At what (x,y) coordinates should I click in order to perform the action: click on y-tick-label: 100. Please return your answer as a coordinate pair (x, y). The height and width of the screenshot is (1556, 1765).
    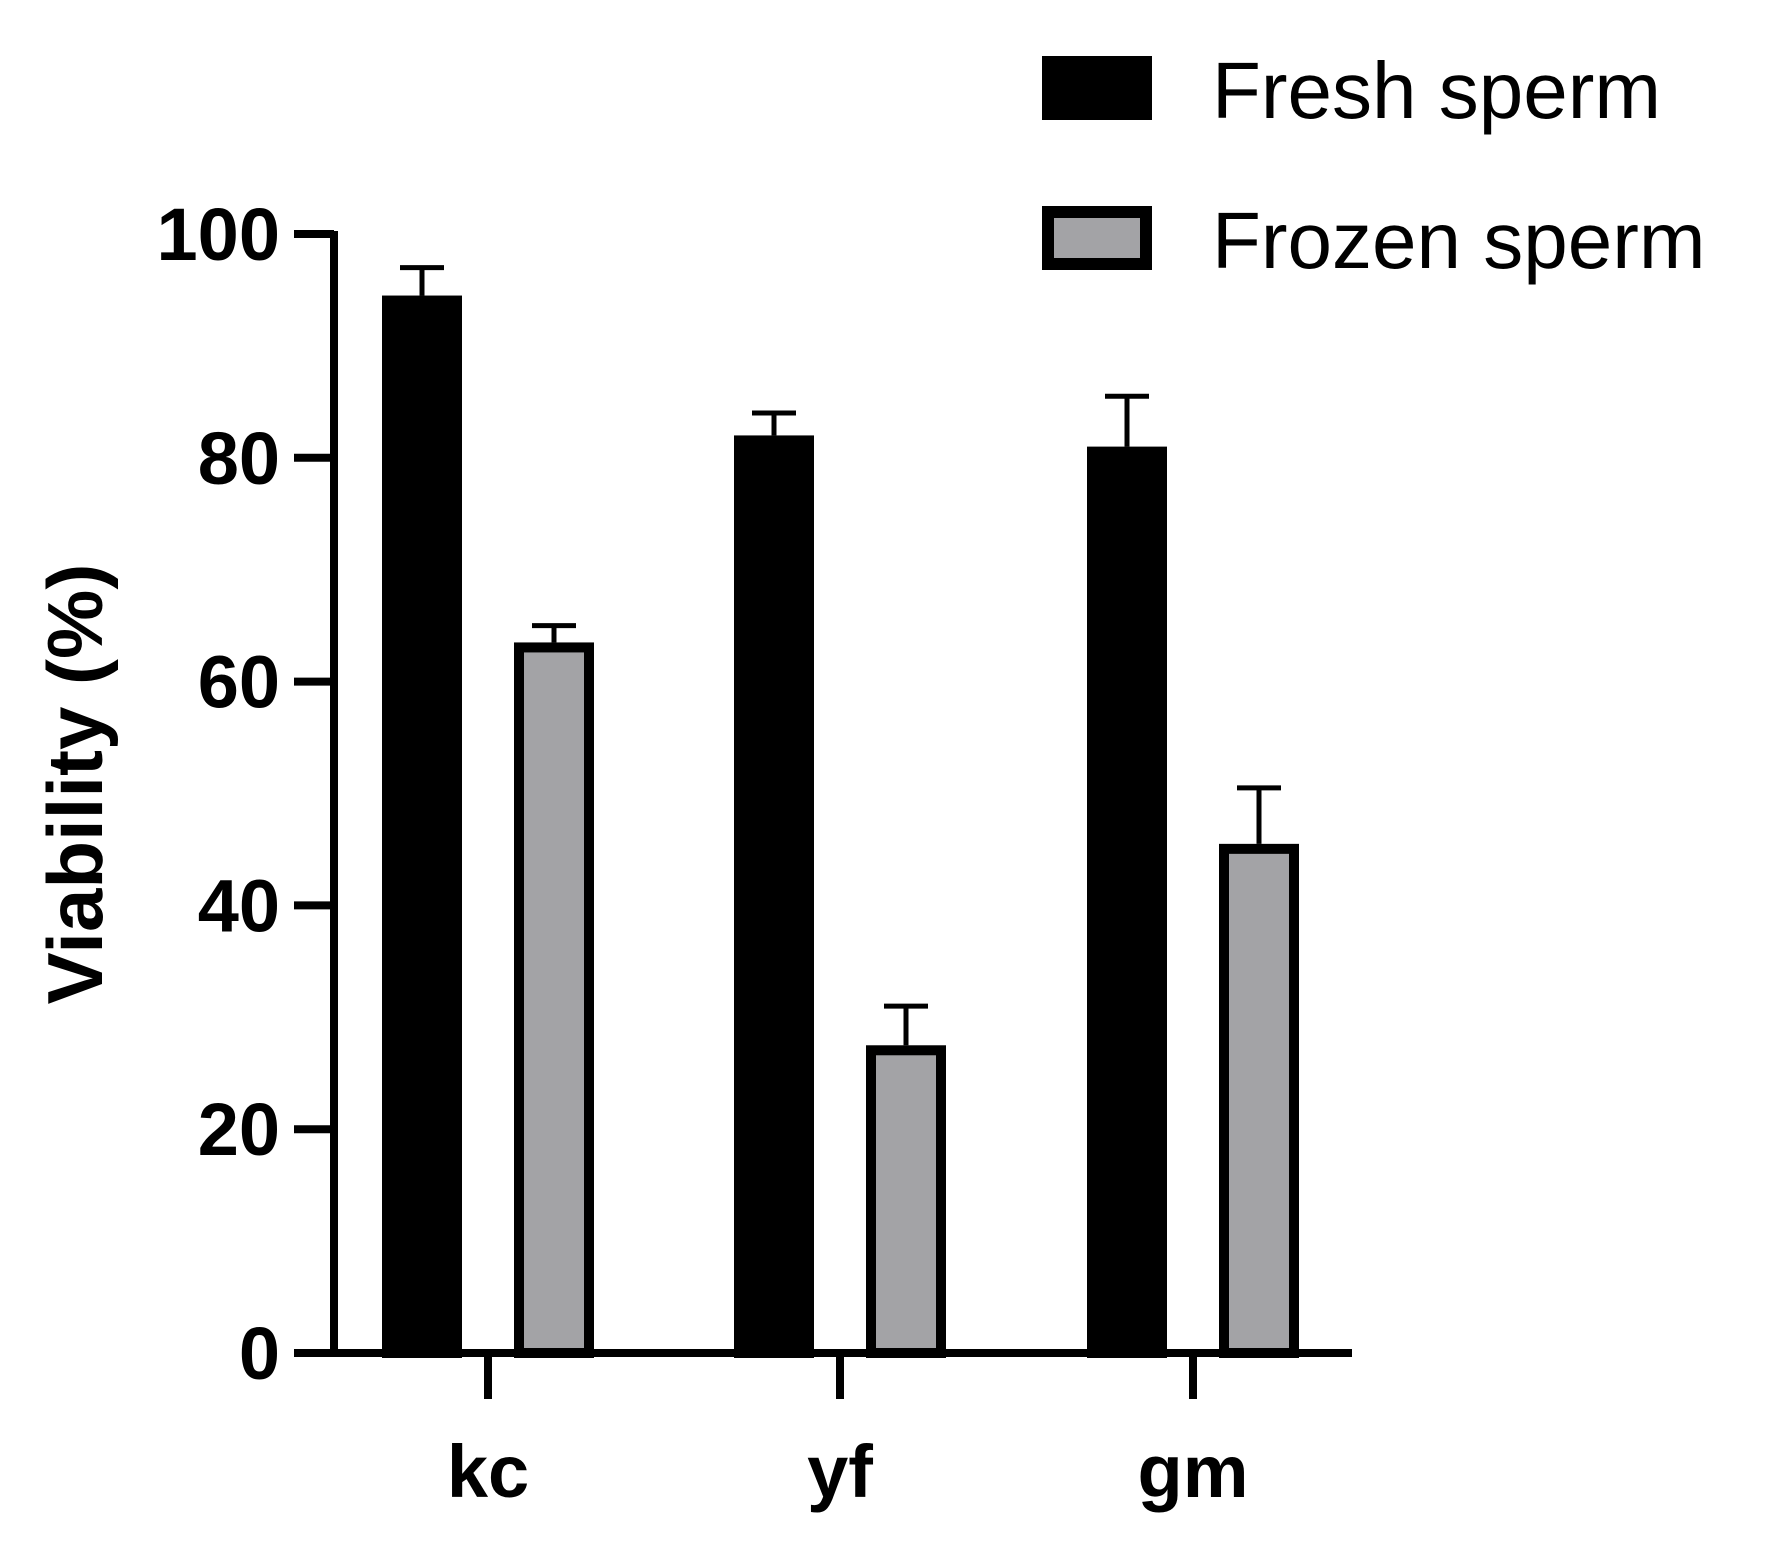
    Looking at the image, I should click on (218, 234).